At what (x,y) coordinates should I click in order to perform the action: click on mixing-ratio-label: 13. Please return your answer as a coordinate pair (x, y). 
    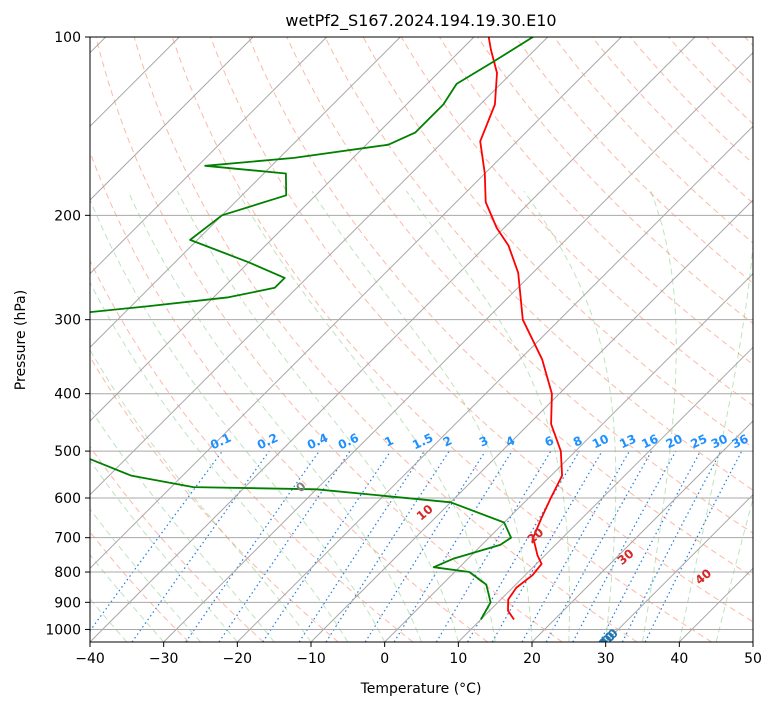
    Looking at the image, I should click on (627, 442).